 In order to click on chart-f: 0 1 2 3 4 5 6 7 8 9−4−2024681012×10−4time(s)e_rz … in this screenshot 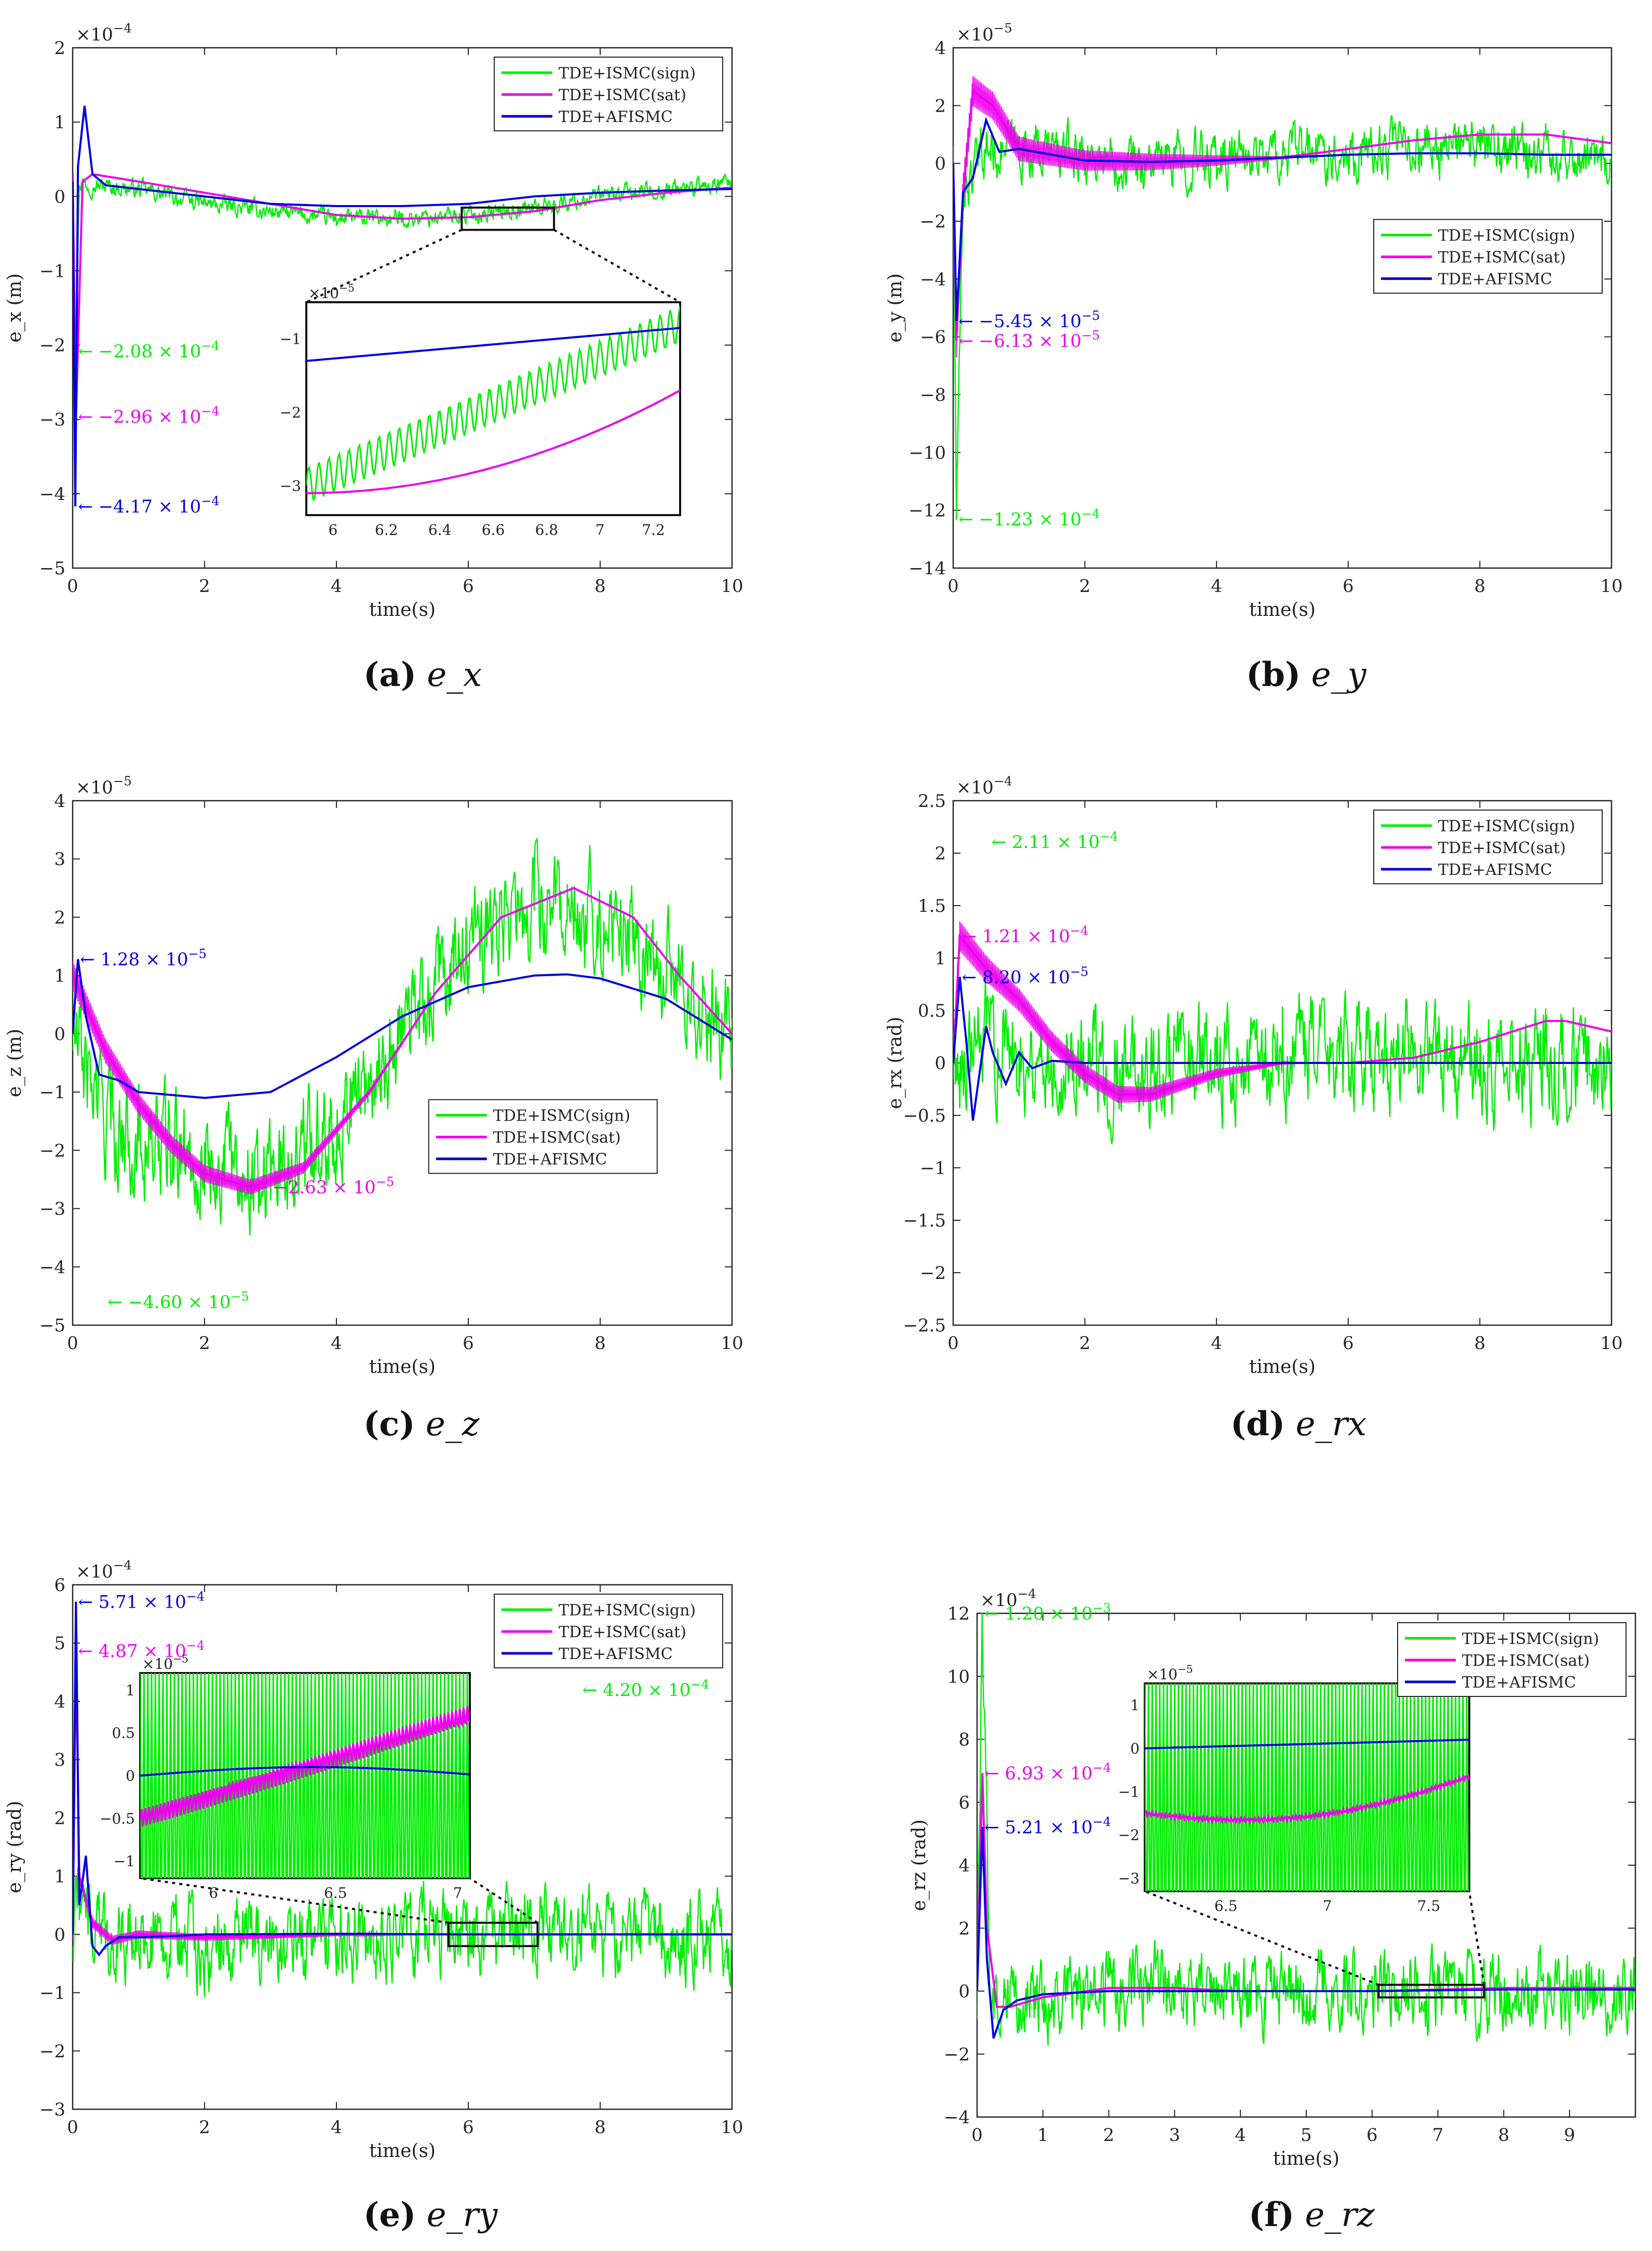, I will do `click(1273, 1878)`.